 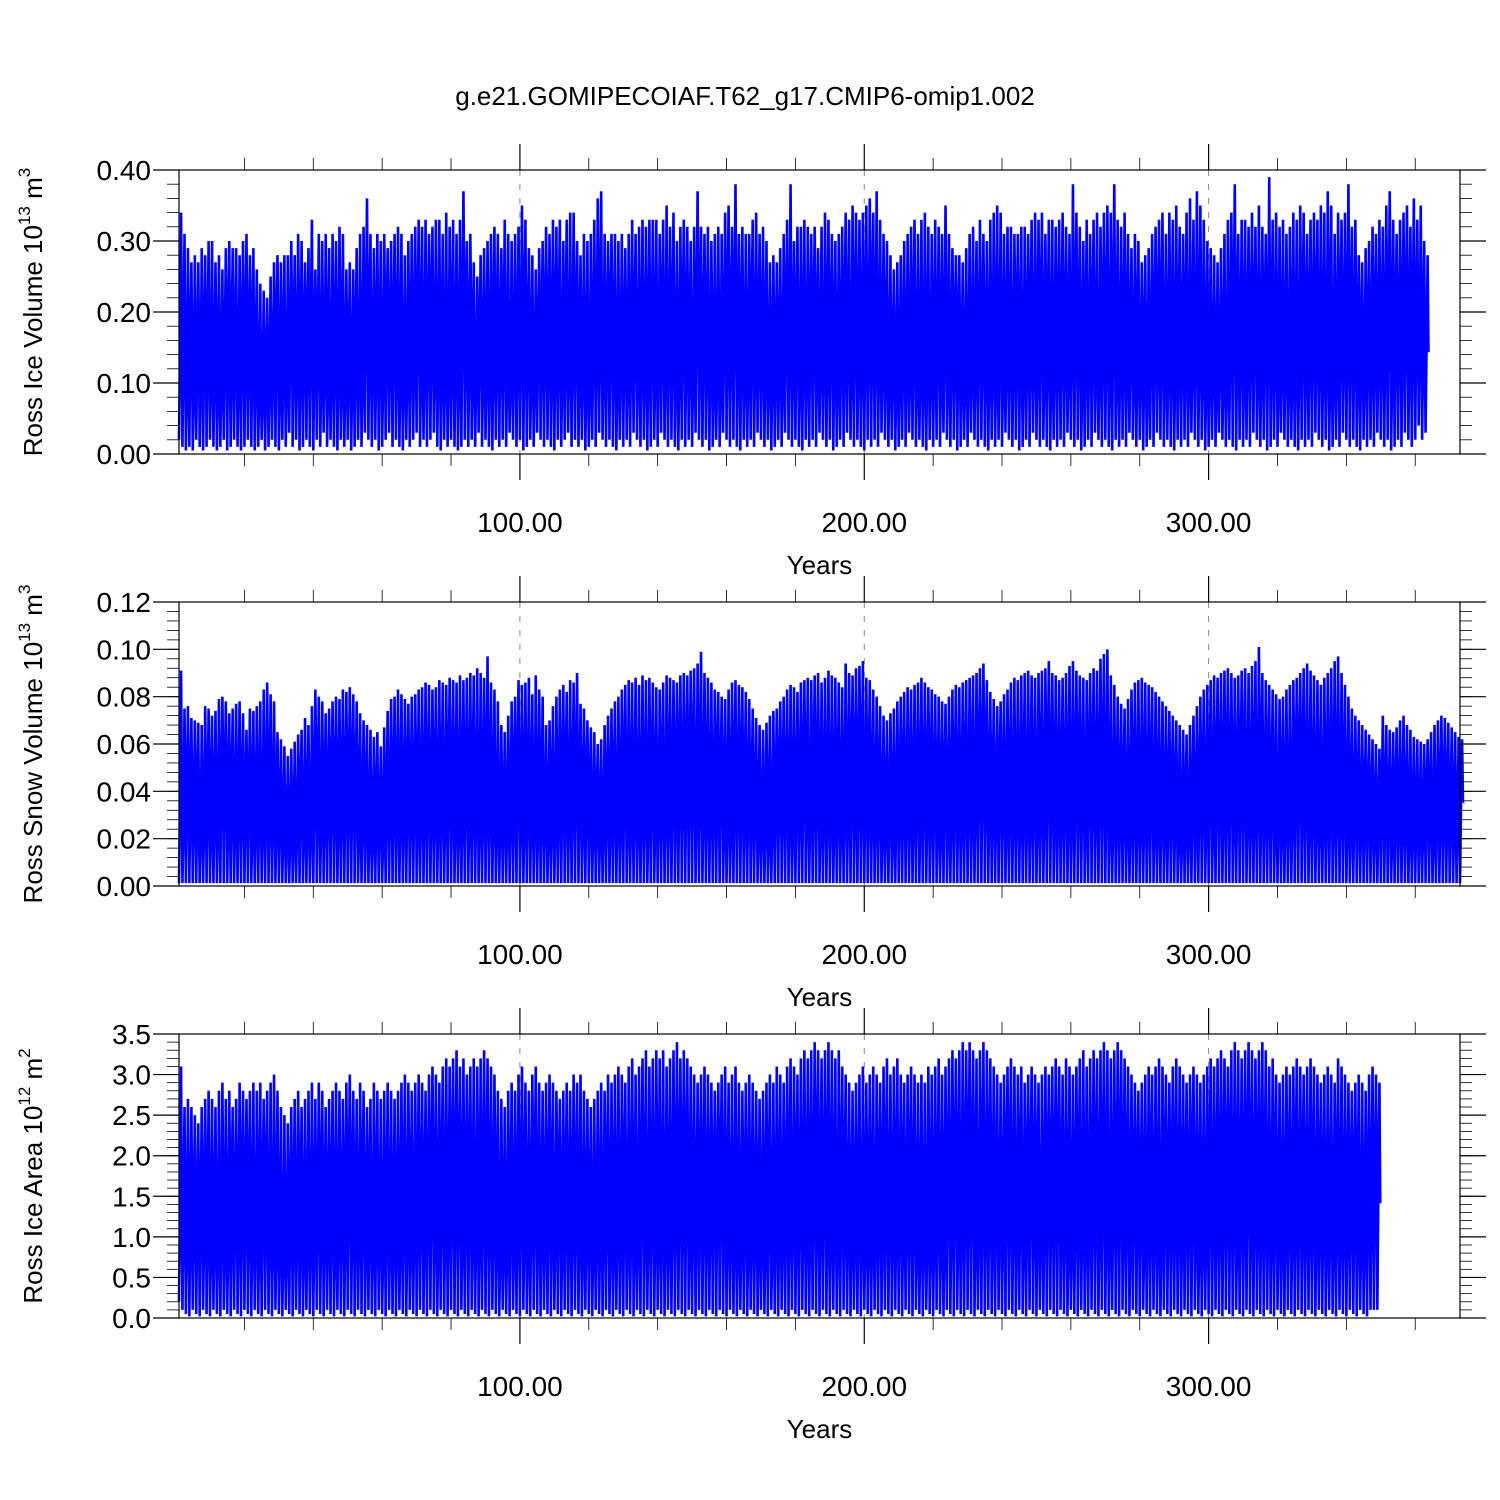 What do you see at coordinates (24, 1052) in the screenshot?
I see `y-label-exponent: 2` at bounding box center [24, 1052].